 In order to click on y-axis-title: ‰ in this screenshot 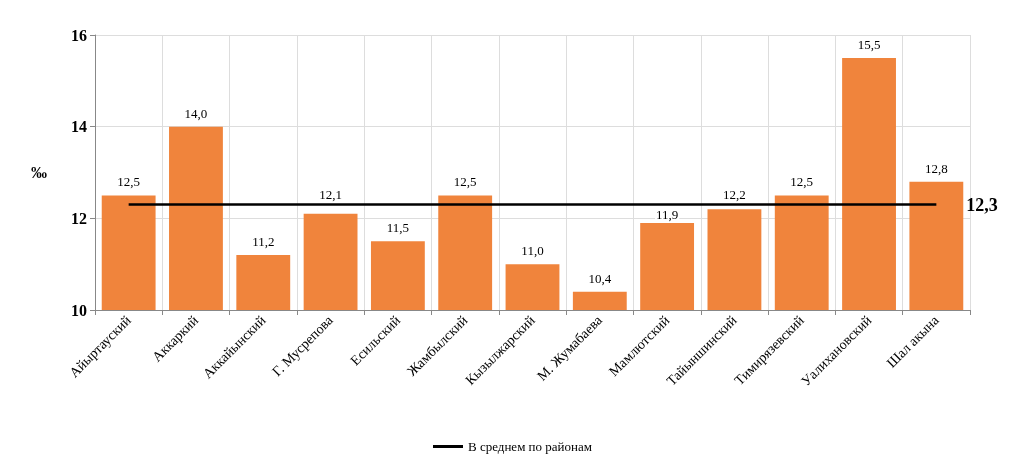, I will do `click(39, 172)`.